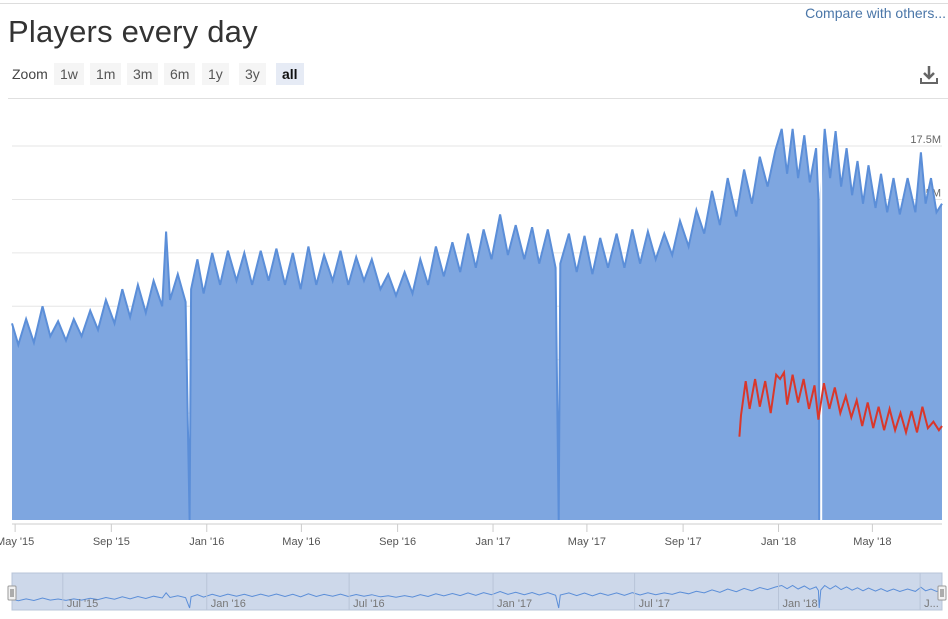  What do you see at coordinates (397, 542) in the screenshot?
I see `x-tick-label: Sep '16` at bounding box center [397, 542].